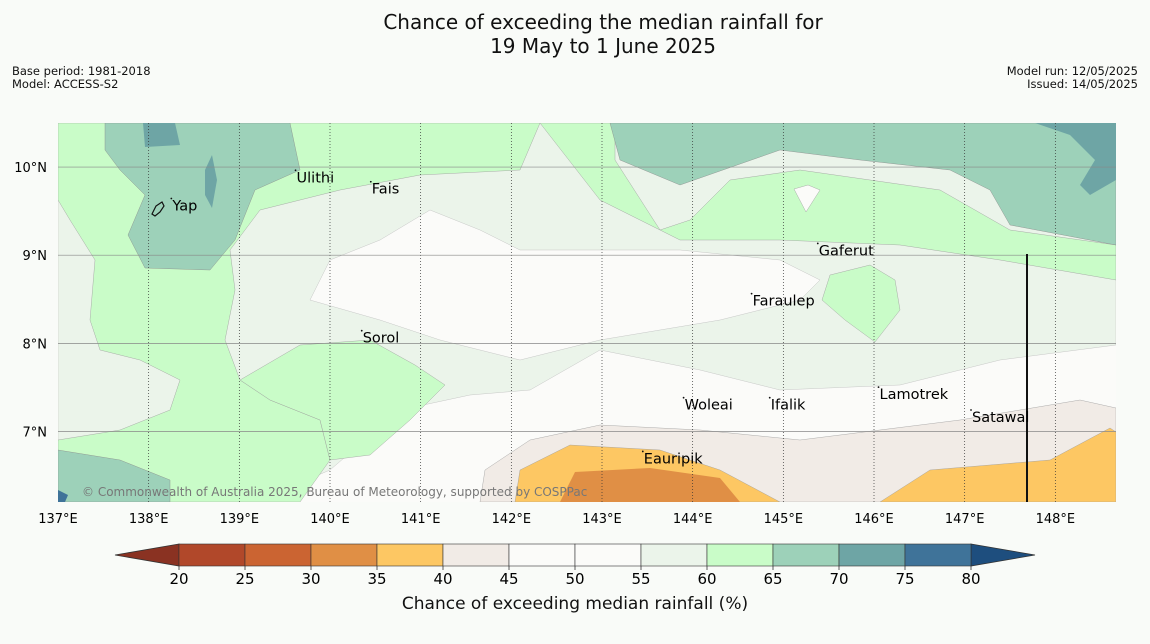 The width and height of the screenshot is (1150, 644). I want to click on colorbar-tick-label: 75, so click(904, 579).